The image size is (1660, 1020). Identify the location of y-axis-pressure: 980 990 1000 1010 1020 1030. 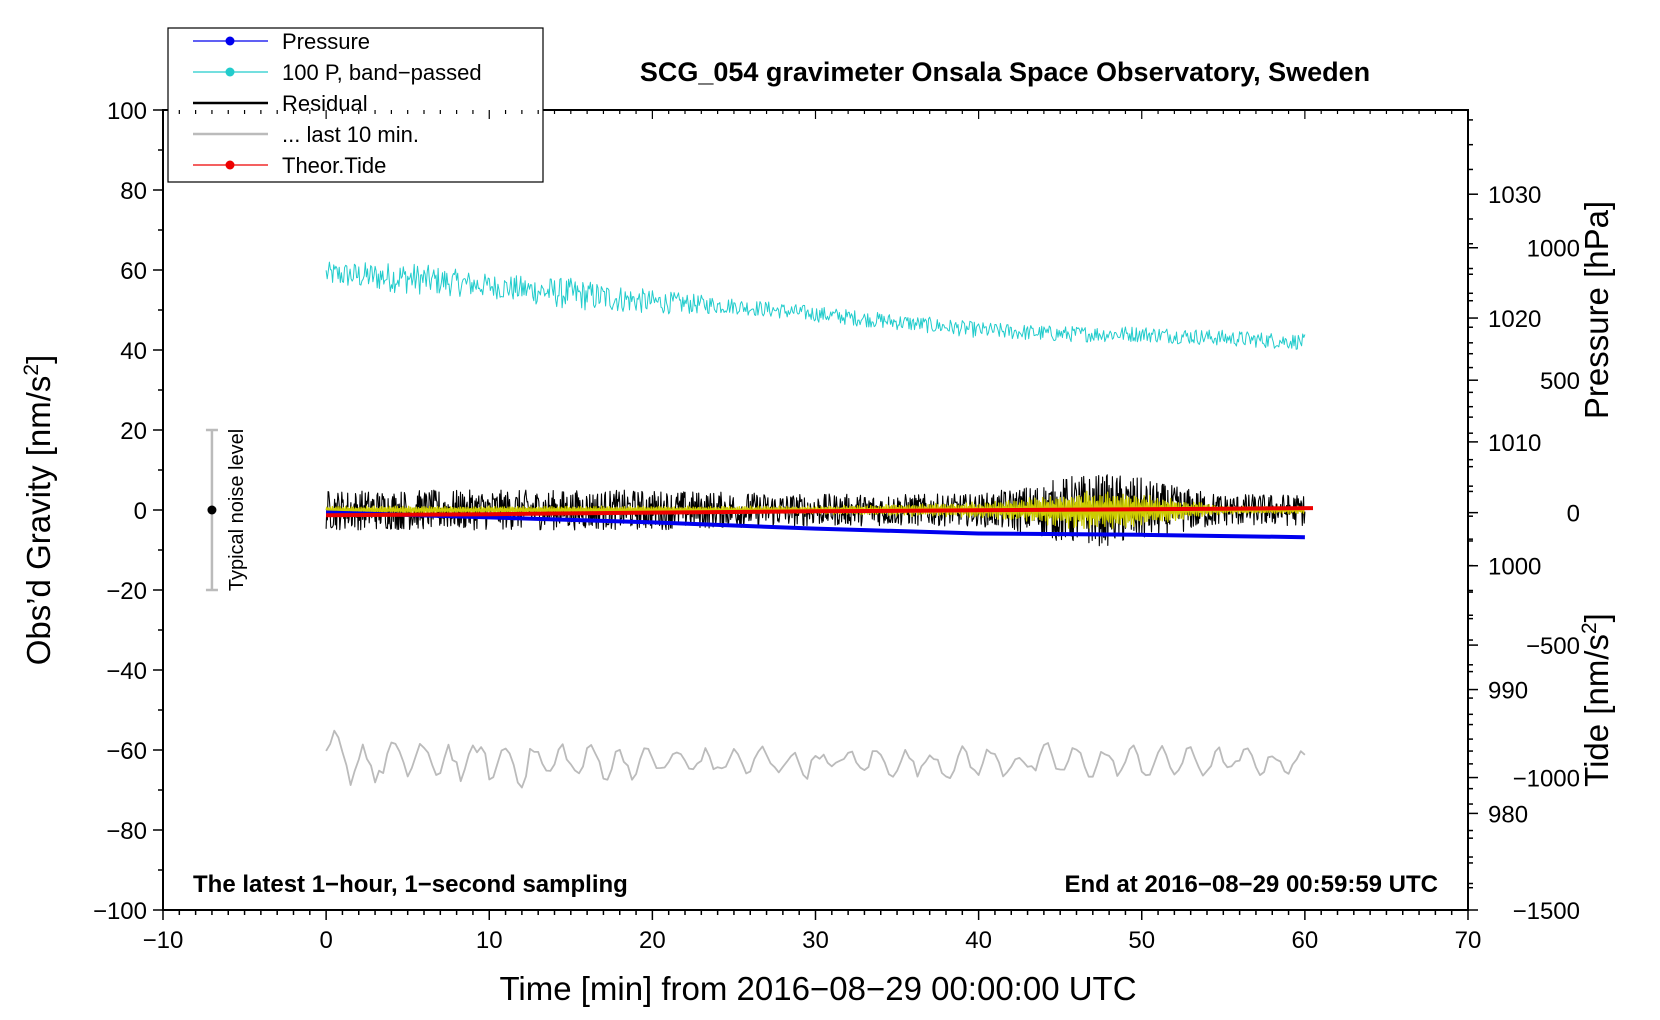
(1504, 504).